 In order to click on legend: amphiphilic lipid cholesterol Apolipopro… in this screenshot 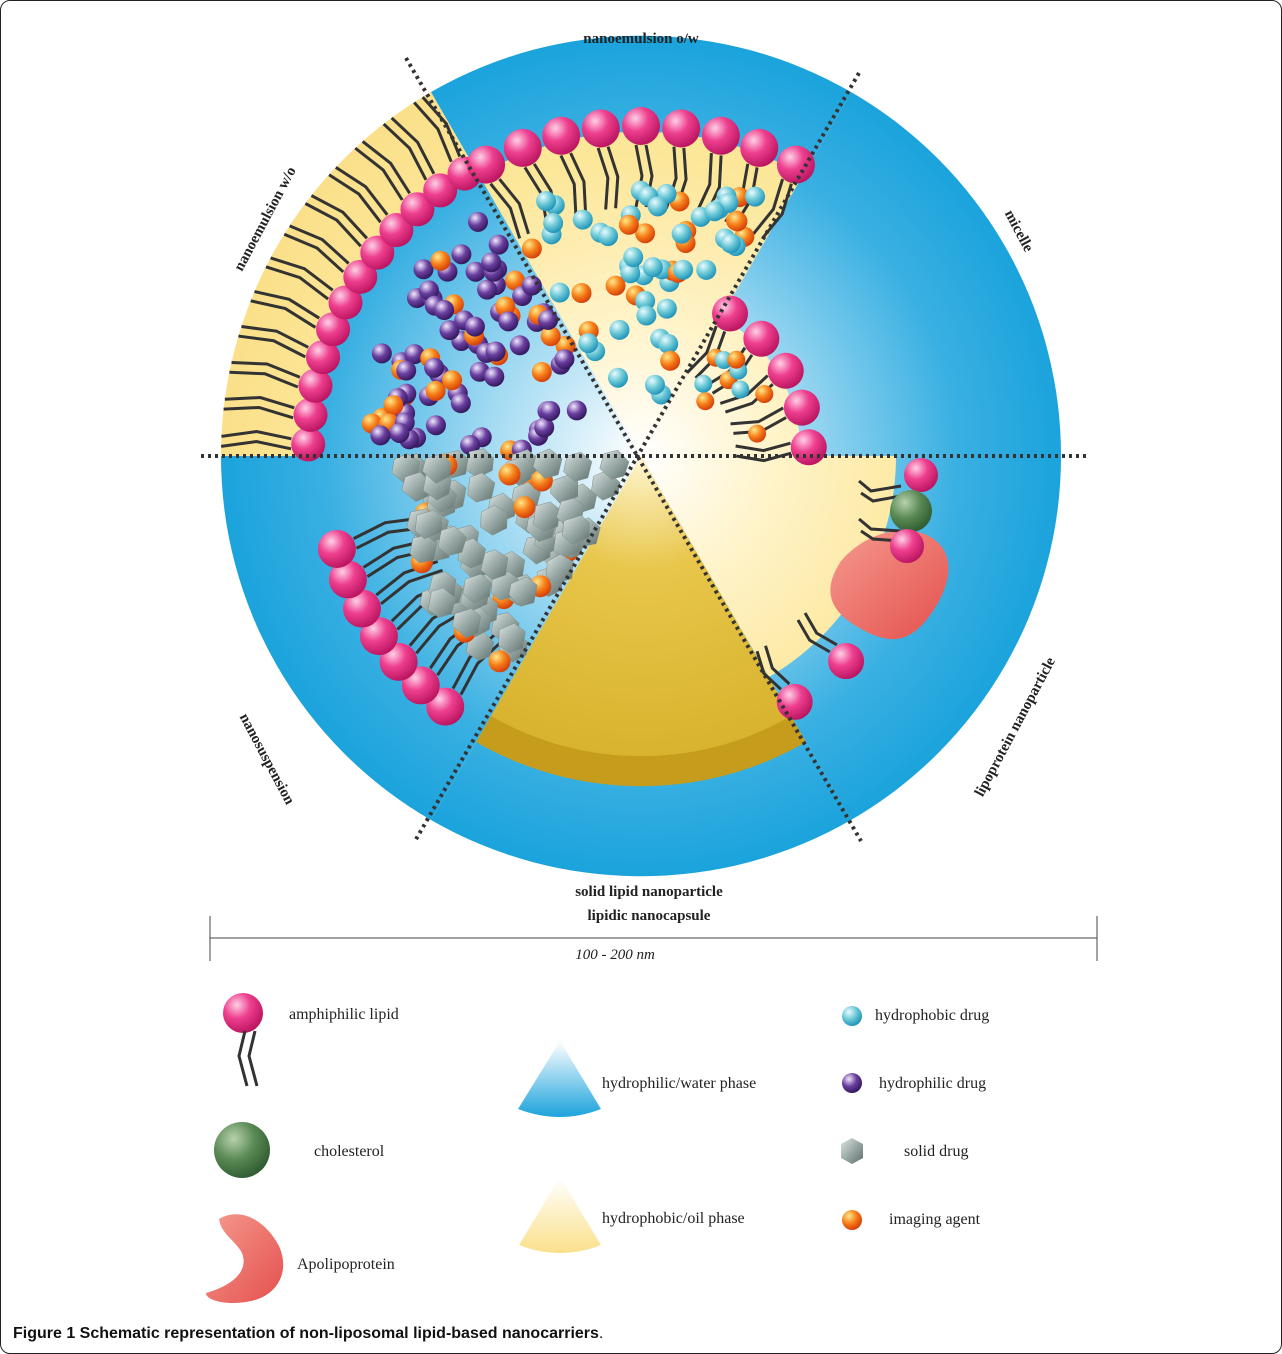, I will do `click(597, 1148)`.